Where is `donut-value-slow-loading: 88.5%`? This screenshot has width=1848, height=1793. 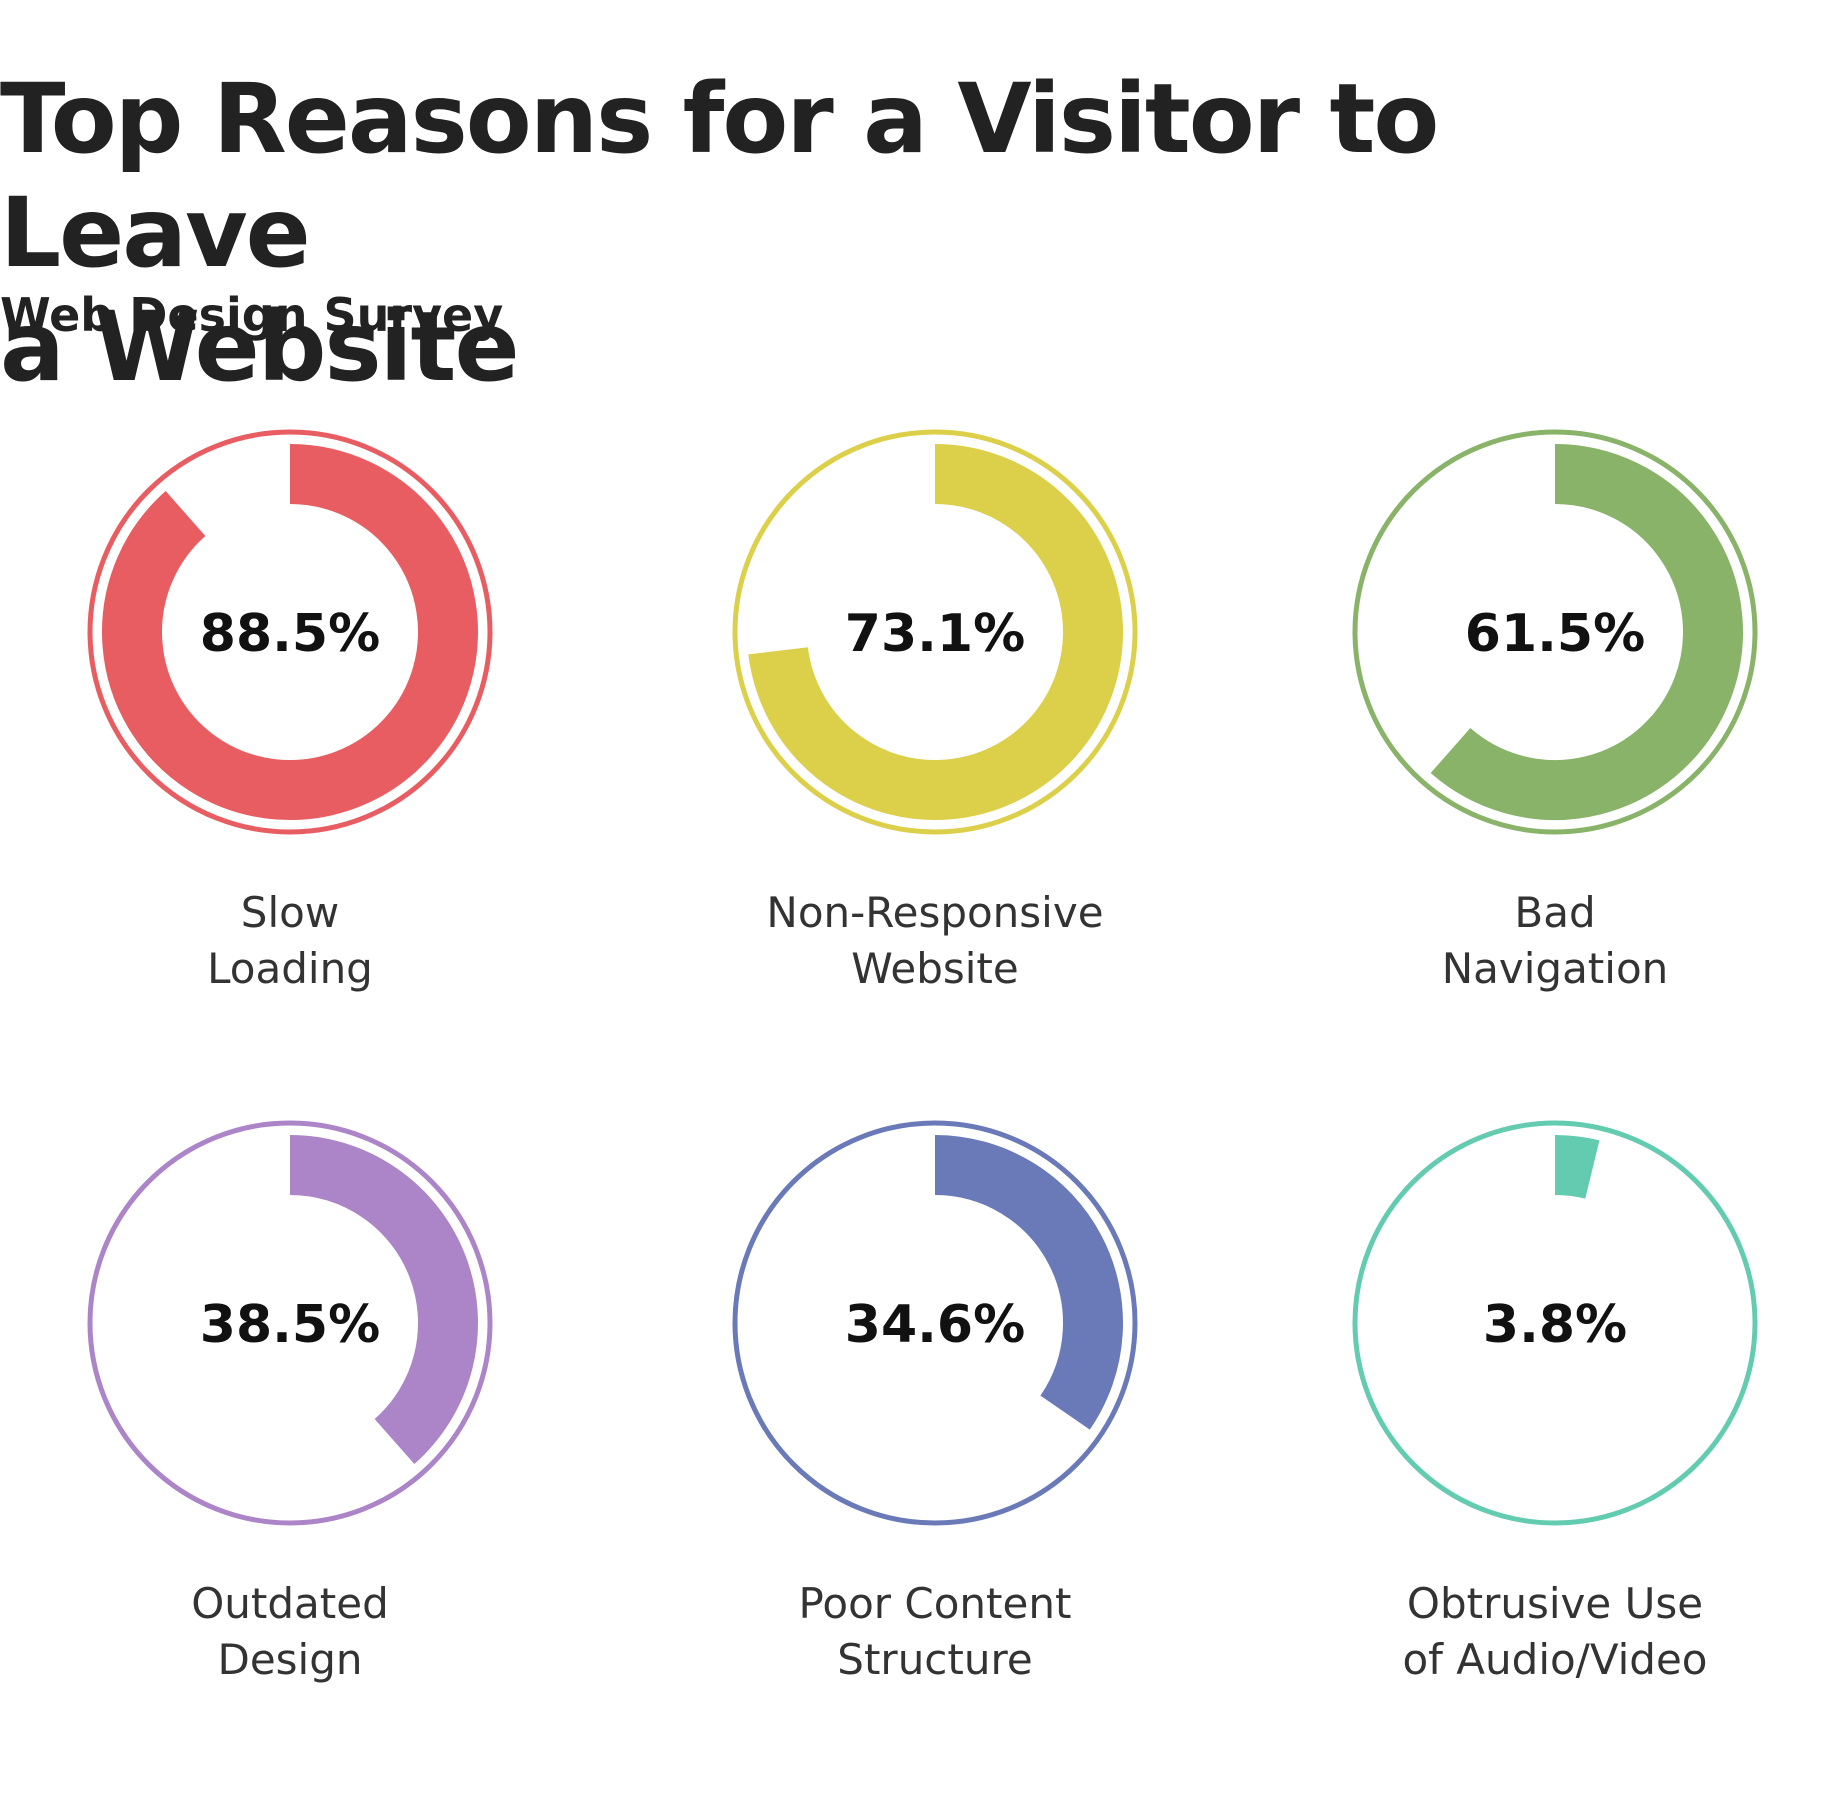
donut-value-slow-loading: 88.5% is located at coordinates (290, 634).